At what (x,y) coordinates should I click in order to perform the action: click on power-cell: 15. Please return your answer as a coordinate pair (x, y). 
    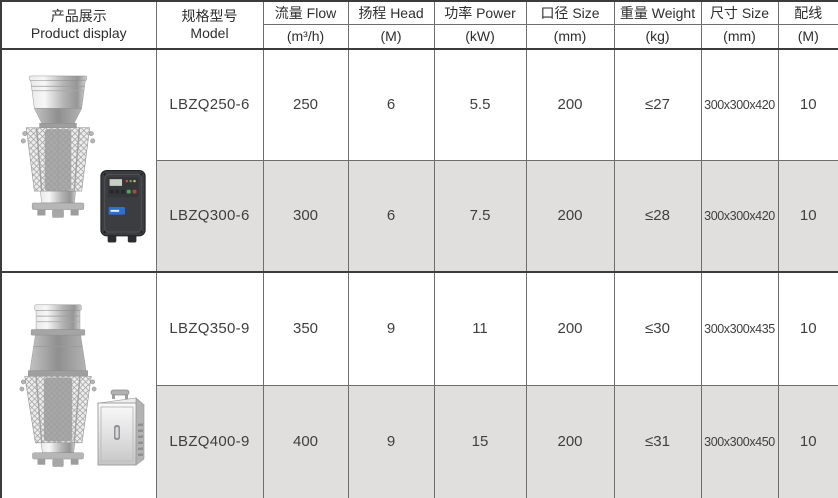
    Looking at the image, I should click on (480, 441).